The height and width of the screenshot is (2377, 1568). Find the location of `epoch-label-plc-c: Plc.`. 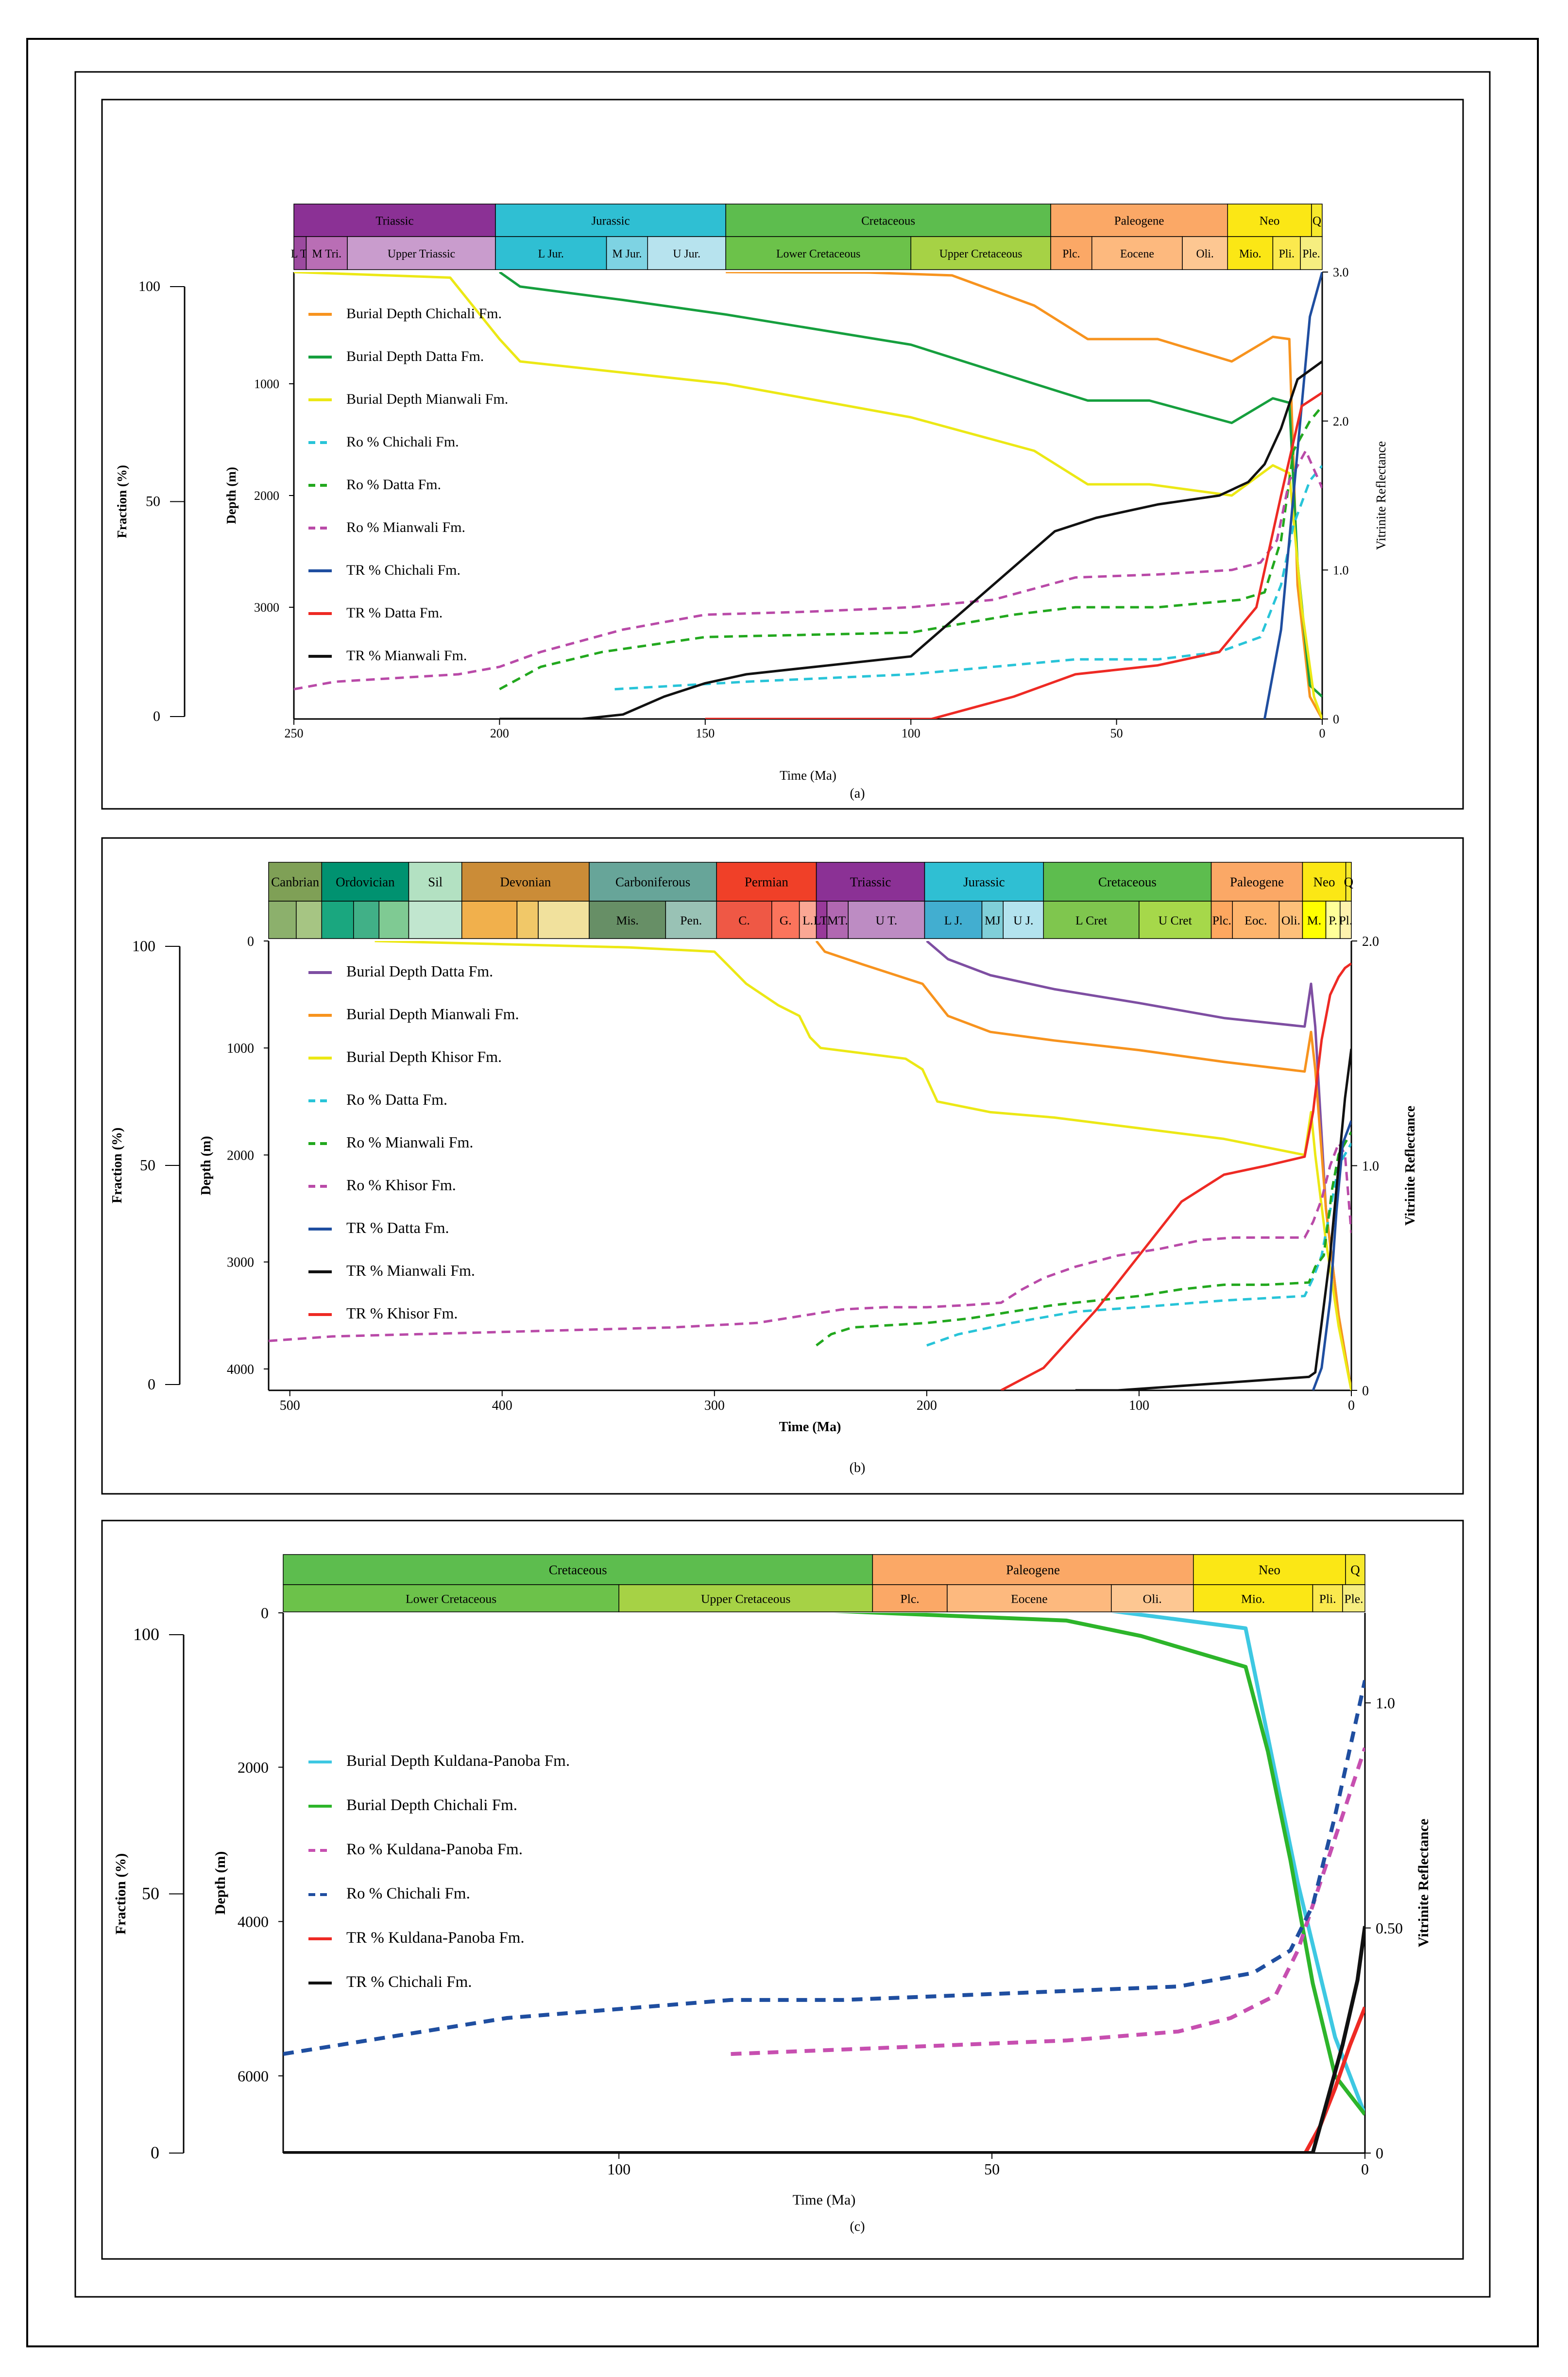

epoch-label-plc-c: Plc. is located at coordinates (910, 1599).